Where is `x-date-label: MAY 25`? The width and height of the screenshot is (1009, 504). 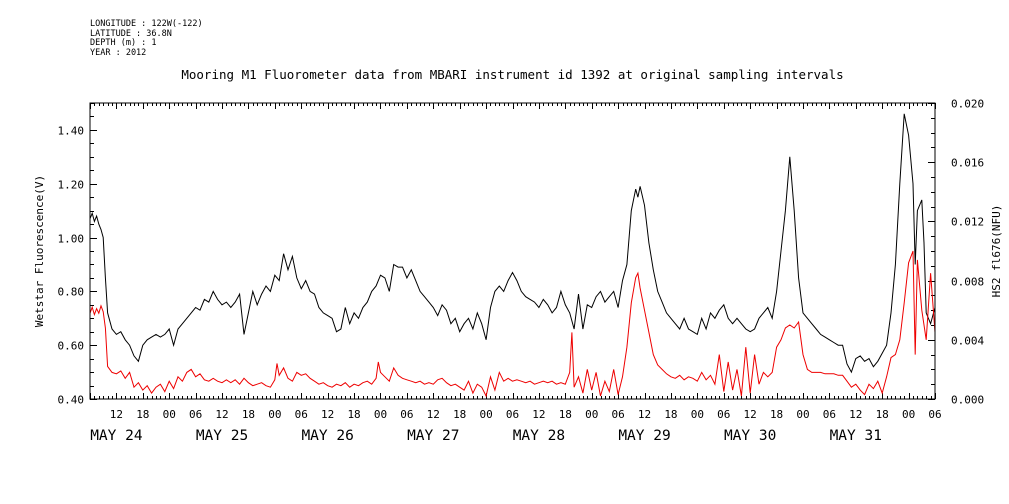
x-date-label: MAY 25 is located at coordinates (222, 436).